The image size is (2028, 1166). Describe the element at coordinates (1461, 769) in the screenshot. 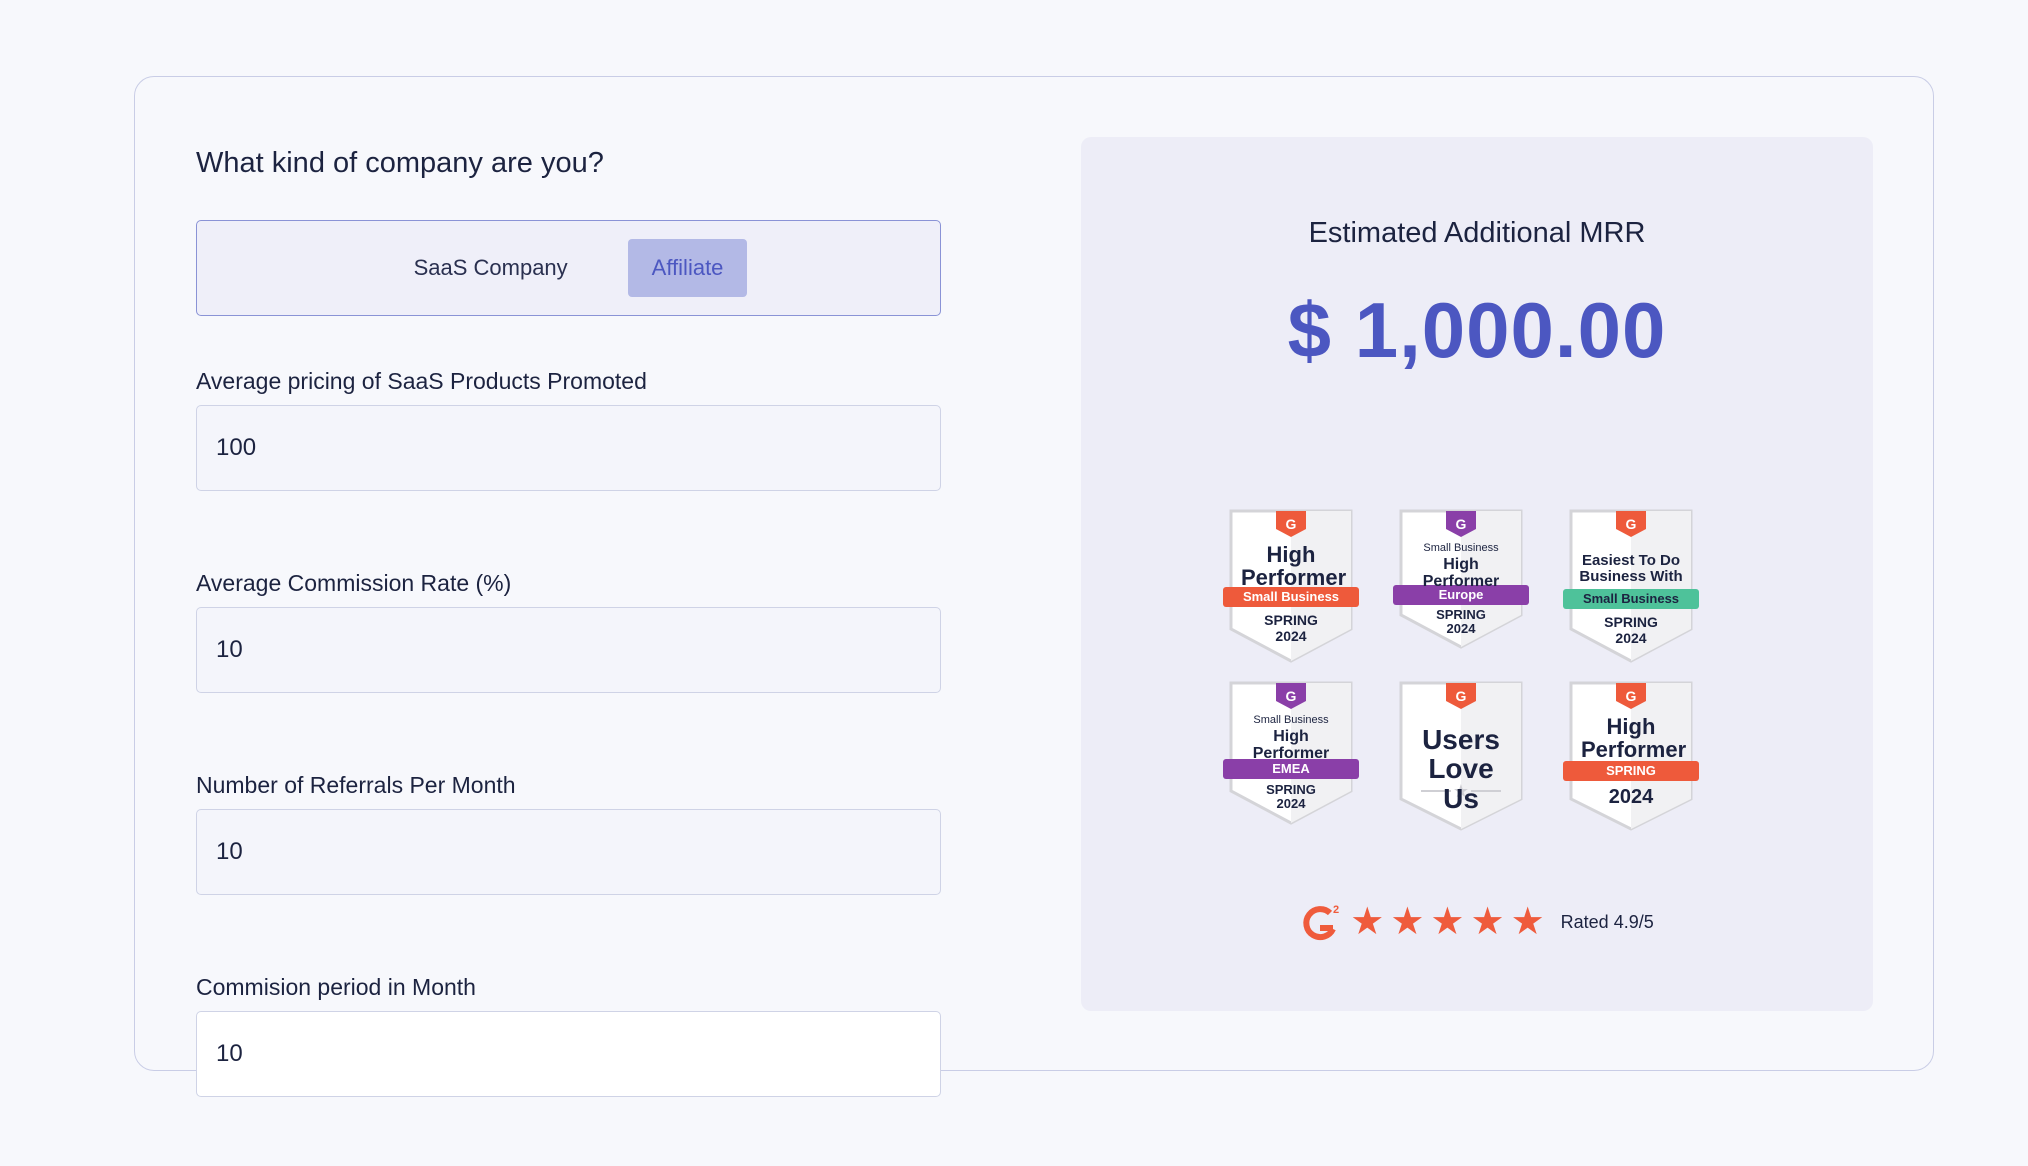

I see `badge-title: Users Love Us` at that location.